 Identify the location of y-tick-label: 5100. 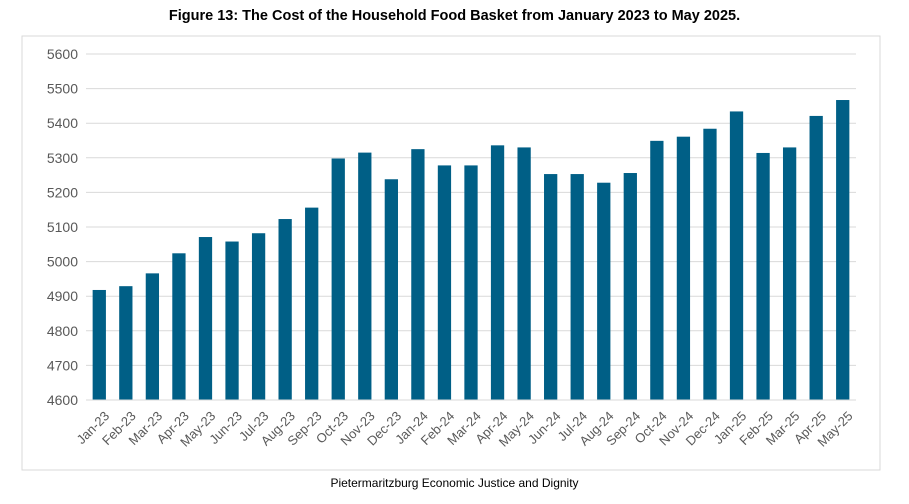
(62, 227).